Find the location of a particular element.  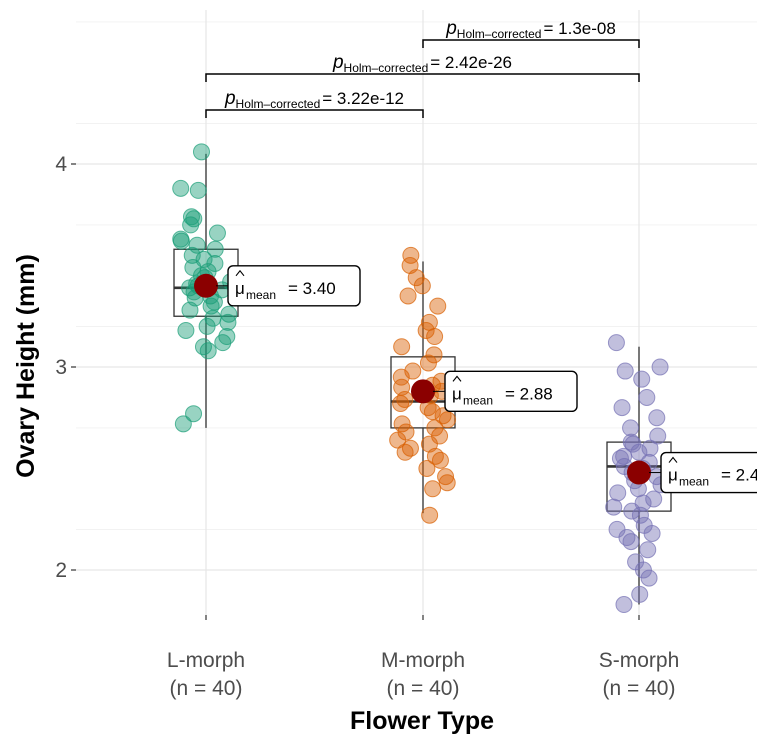

p-value-label: pHolm–corrected = 2.42e-26 is located at coordinates (422, 63).